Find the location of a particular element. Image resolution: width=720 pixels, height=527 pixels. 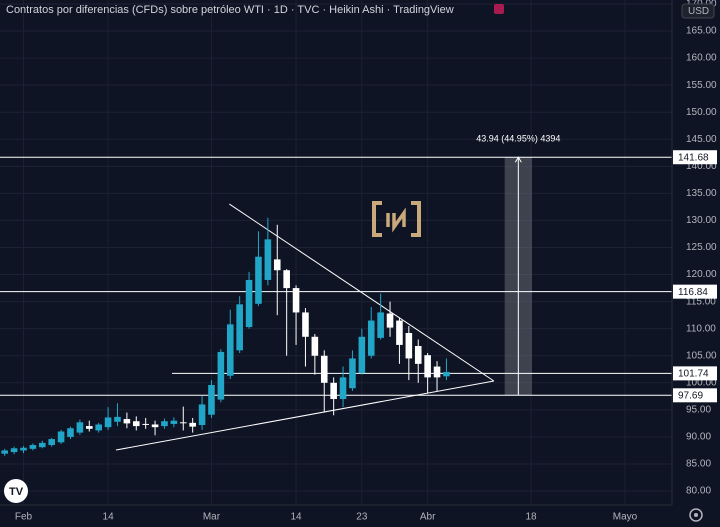

svg-text: TV is located at coordinates (16, 492).